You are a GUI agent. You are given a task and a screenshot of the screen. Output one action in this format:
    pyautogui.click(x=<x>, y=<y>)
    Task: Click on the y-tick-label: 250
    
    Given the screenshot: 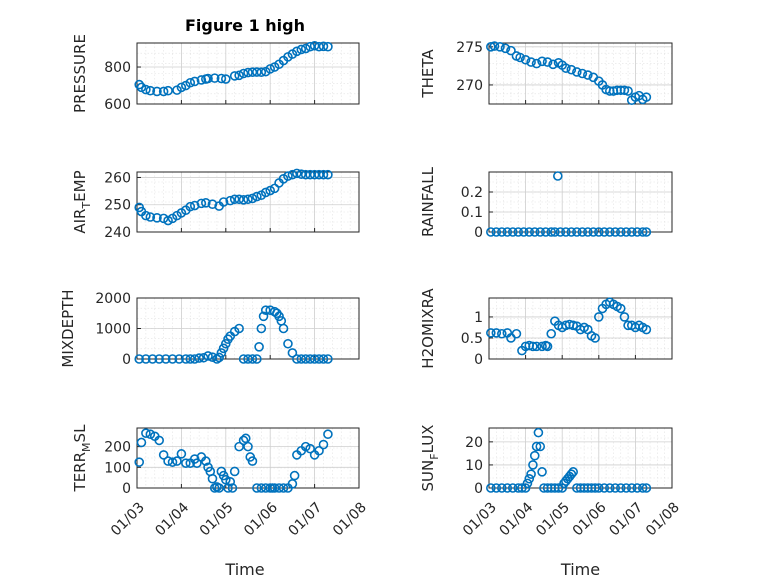 What is the action you would take?
    pyautogui.click(x=117, y=206)
    